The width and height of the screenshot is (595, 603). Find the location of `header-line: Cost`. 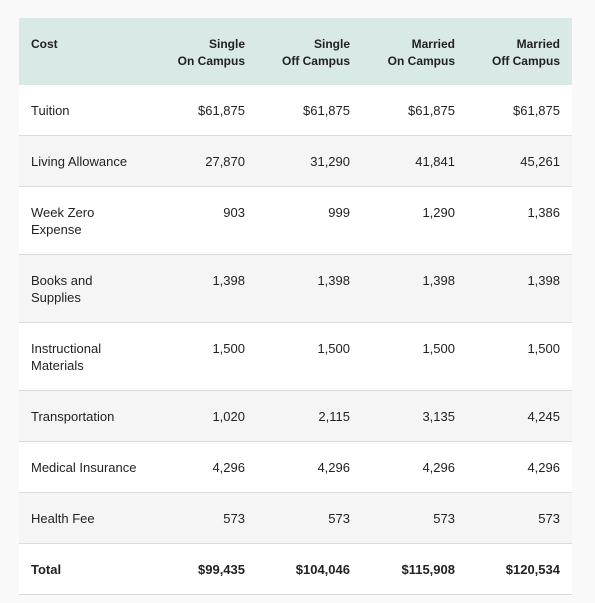

header-line: Cost is located at coordinates (44, 44).